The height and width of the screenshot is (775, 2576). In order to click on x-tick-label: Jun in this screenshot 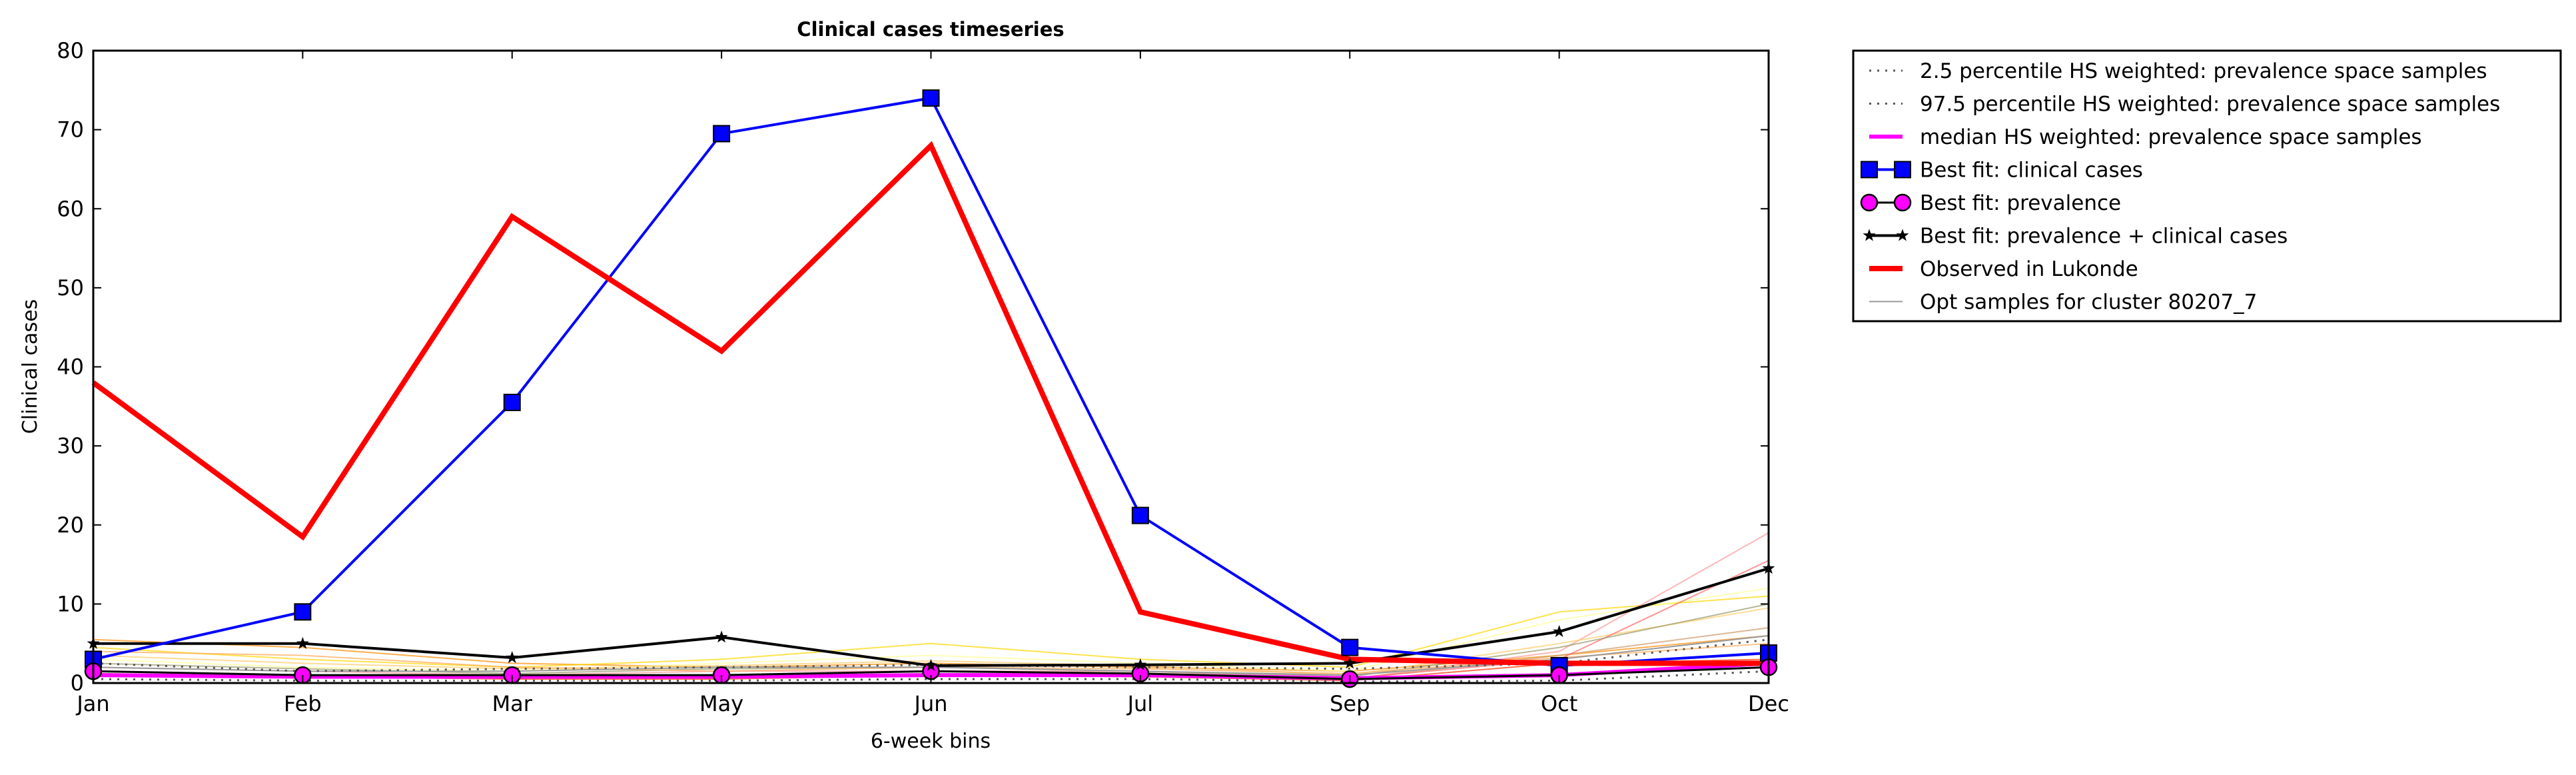, I will do `click(931, 703)`.